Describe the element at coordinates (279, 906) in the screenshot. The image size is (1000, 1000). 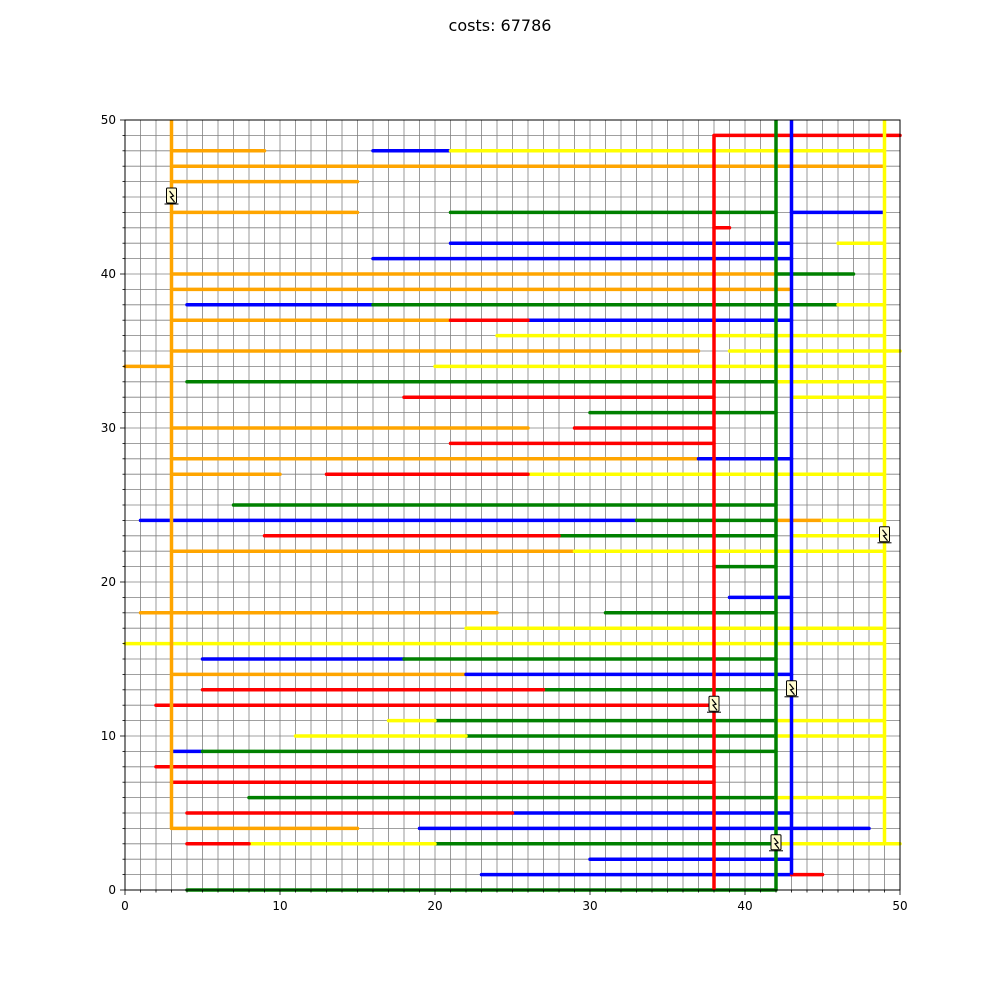
I see `x-tick-label: 10` at that location.